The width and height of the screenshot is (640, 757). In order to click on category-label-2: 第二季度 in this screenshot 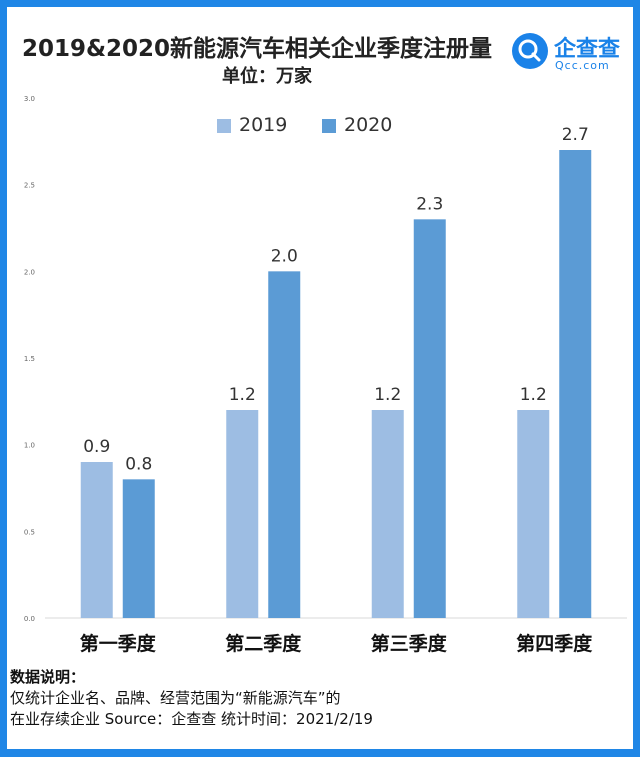, I will do `click(263, 643)`.